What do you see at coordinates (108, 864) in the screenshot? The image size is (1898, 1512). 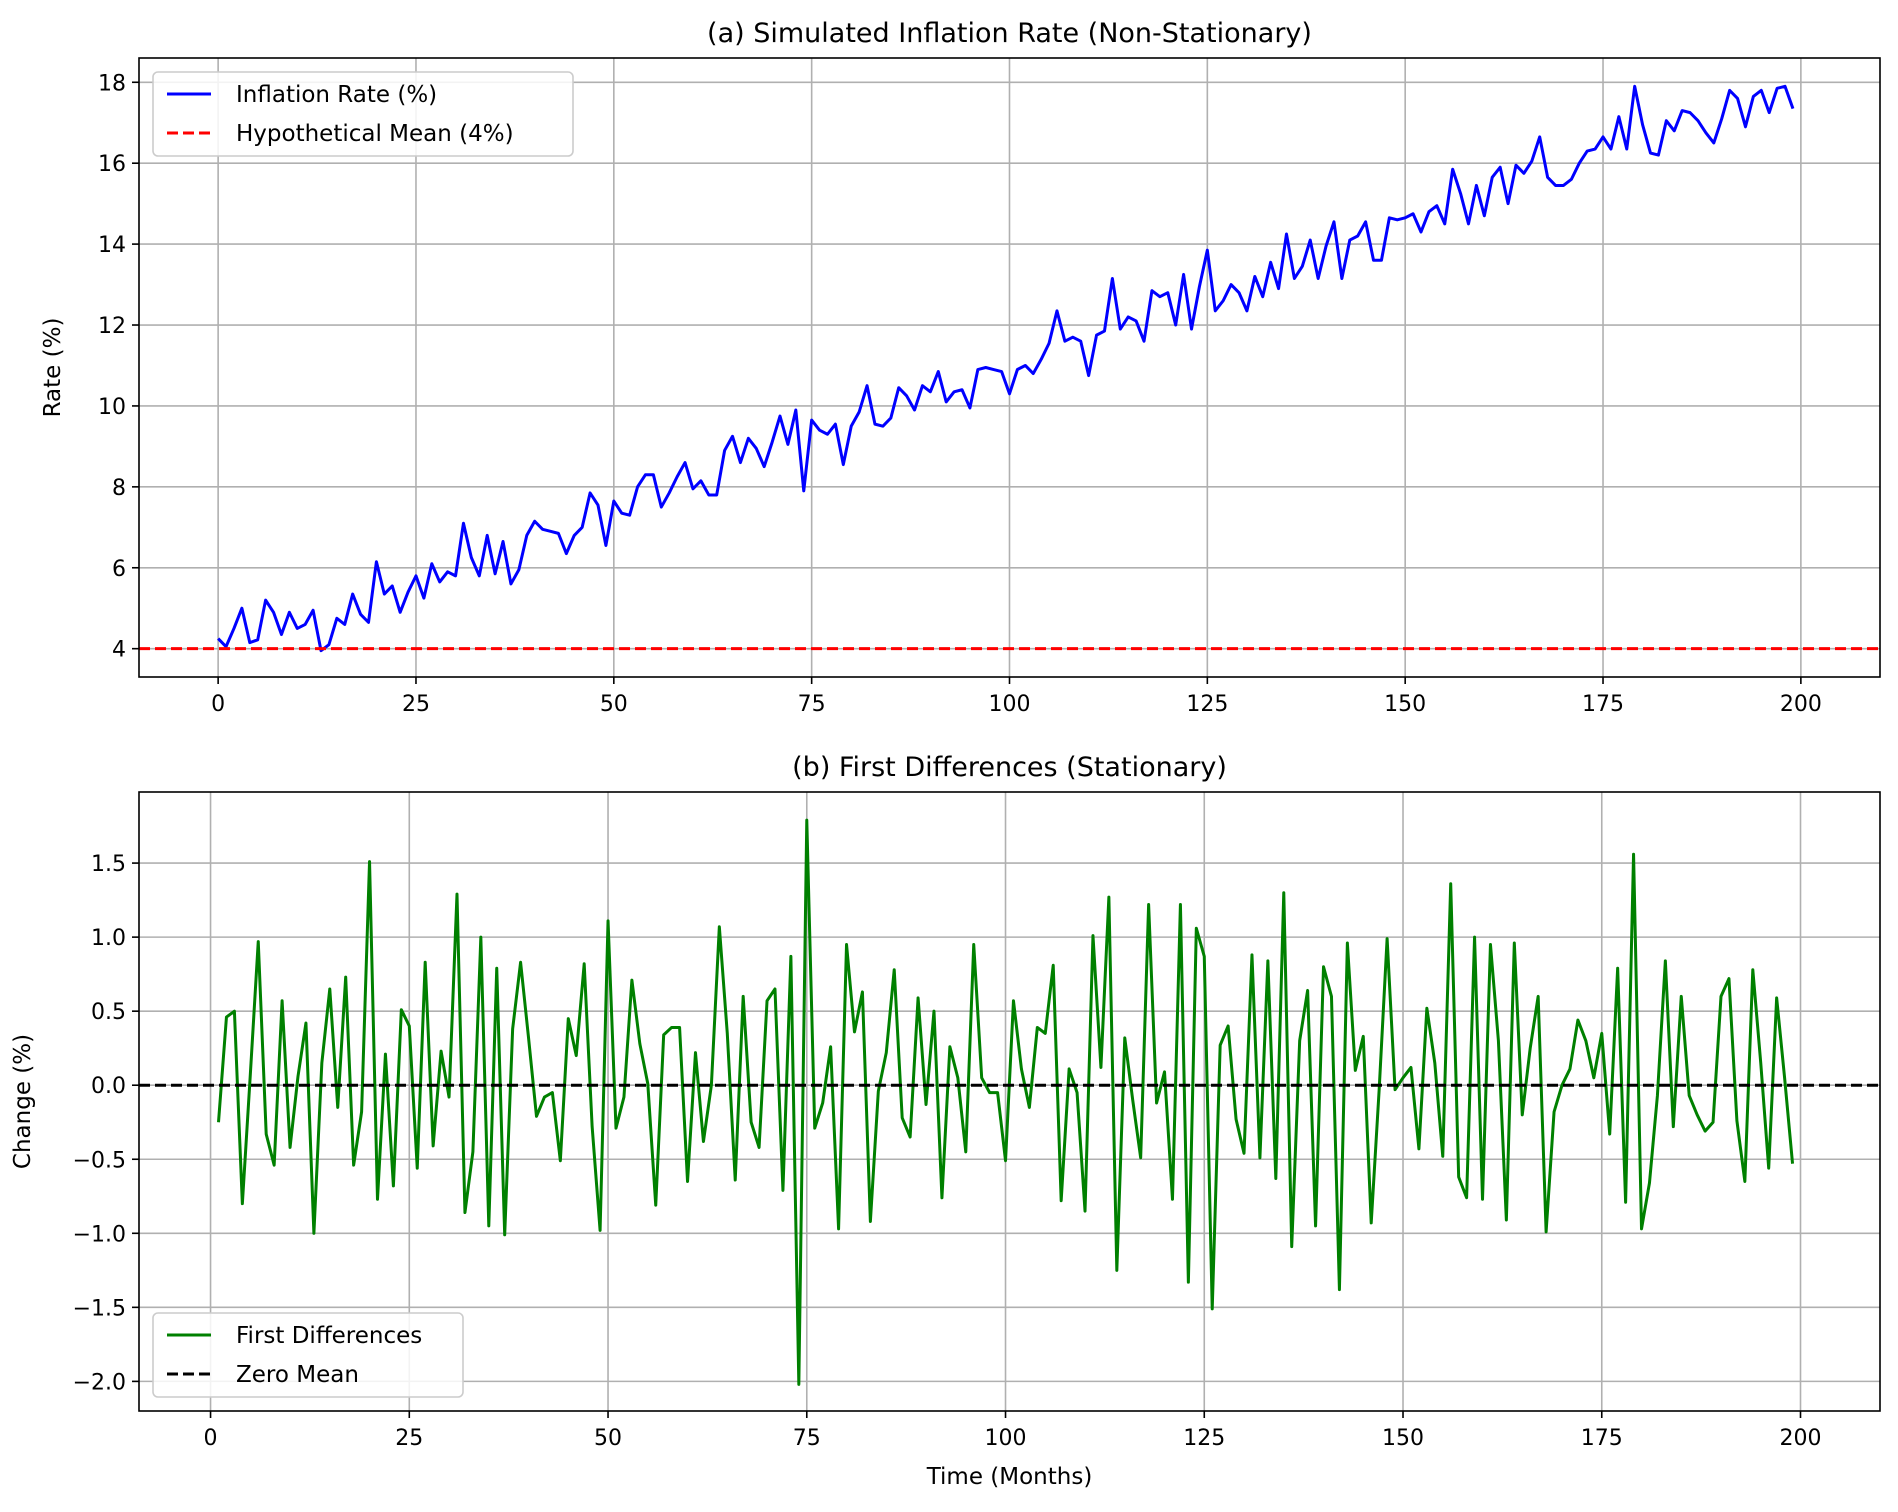 I see `y-tick-label: 1.5` at bounding box center [108, 864].